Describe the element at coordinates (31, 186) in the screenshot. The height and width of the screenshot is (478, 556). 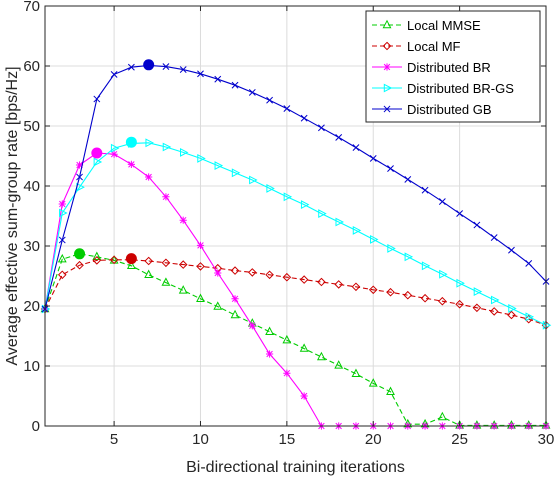
I see `y-tick-label: 40` at that location.